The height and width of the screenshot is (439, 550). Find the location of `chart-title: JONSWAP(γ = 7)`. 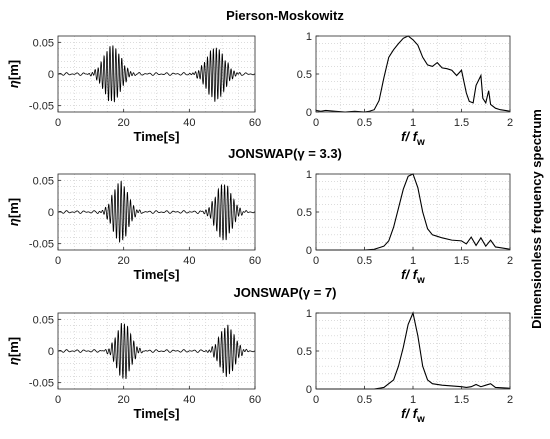

chart-title: JONSWAP(γ = 7) is located at coordinates (285, 292).